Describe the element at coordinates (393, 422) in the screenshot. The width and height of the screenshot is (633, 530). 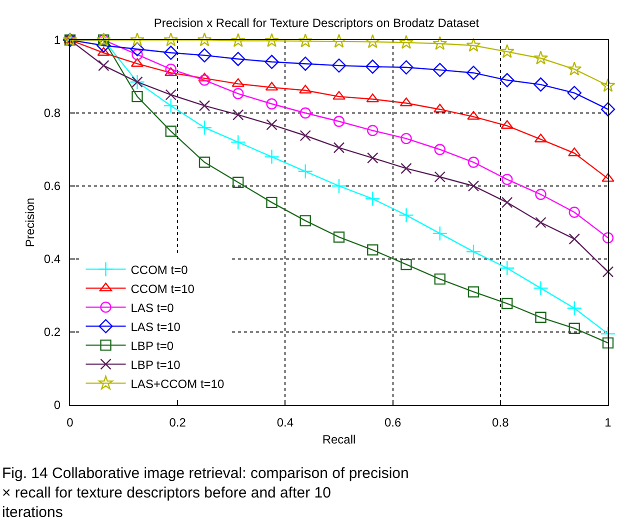
I see `x-tick-label: 0.6` at that location.